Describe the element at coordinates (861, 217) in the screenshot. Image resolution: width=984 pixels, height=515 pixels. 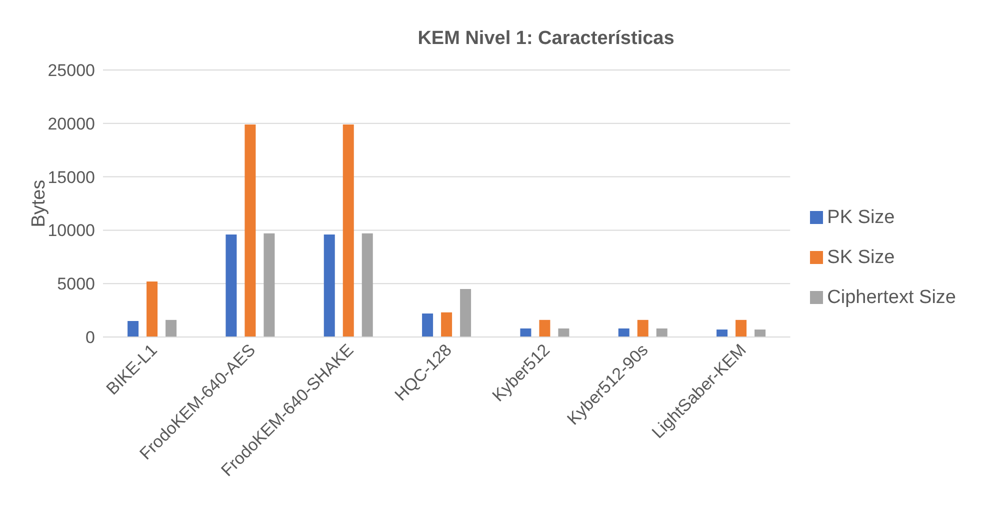
I see `legend-label: PK Size` at that location.